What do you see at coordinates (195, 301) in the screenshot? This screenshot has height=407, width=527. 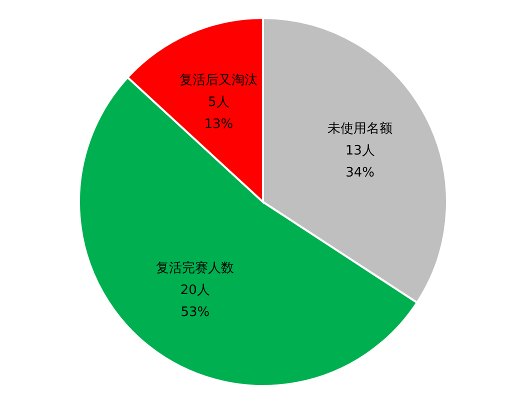 I see `data-label: 20人 53%` at bounding box center [195, 301].